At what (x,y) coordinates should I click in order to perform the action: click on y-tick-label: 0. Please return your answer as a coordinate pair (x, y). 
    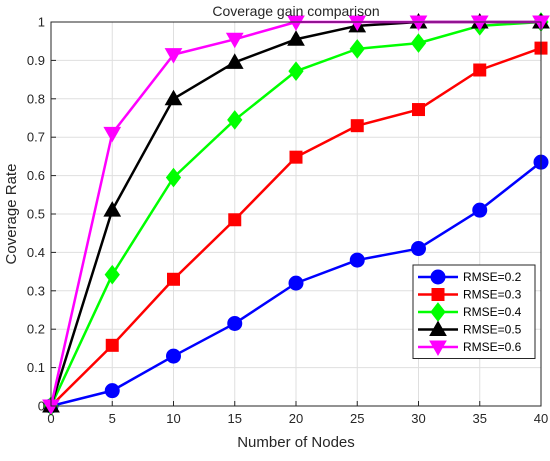
    Looking at the image, I should click on (41, 406).